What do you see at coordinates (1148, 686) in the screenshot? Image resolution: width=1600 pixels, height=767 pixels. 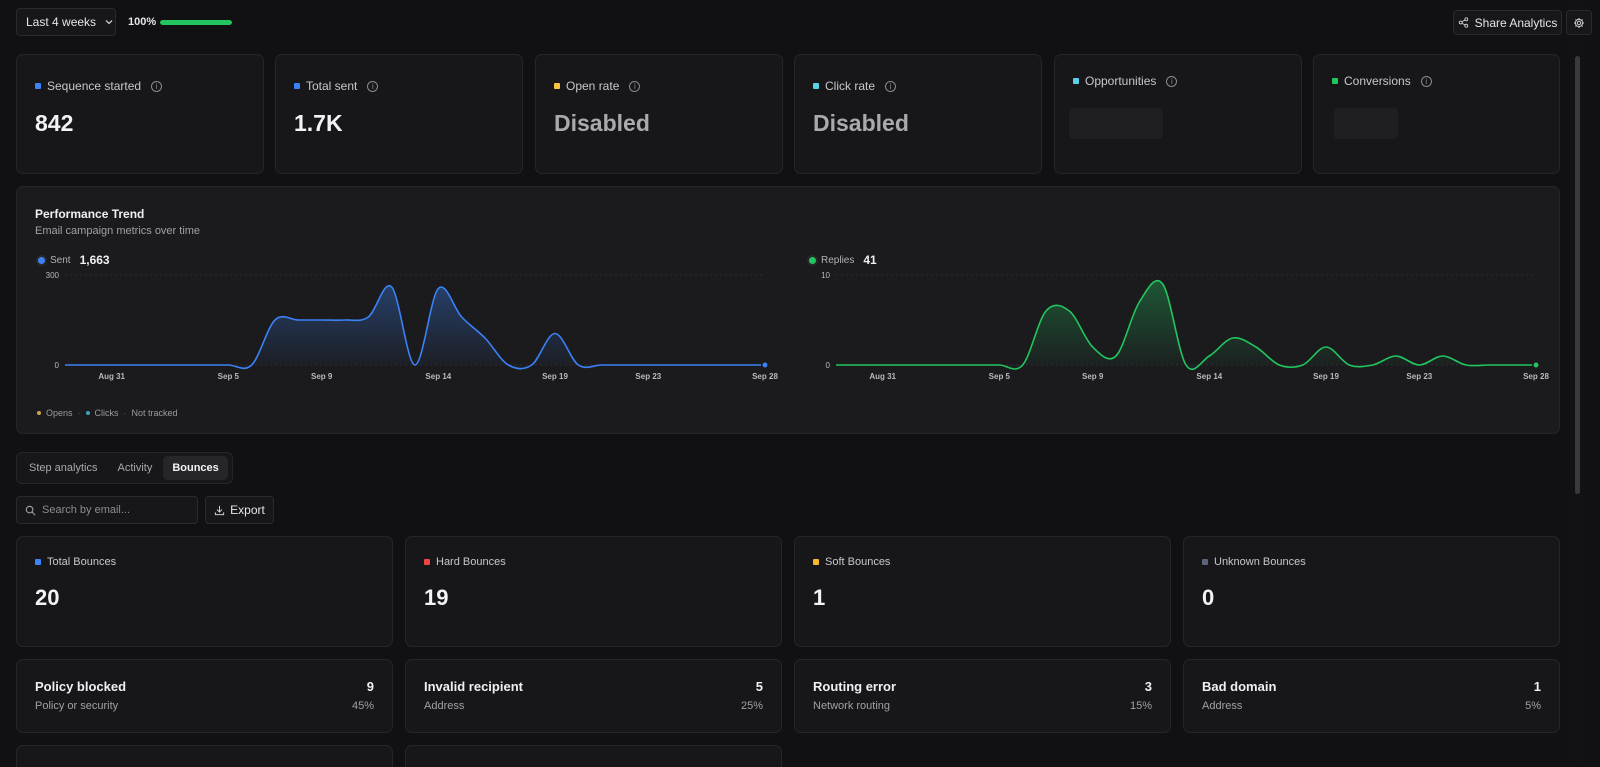 I see `reason-count: 3` at bounding box center [1148, 686].